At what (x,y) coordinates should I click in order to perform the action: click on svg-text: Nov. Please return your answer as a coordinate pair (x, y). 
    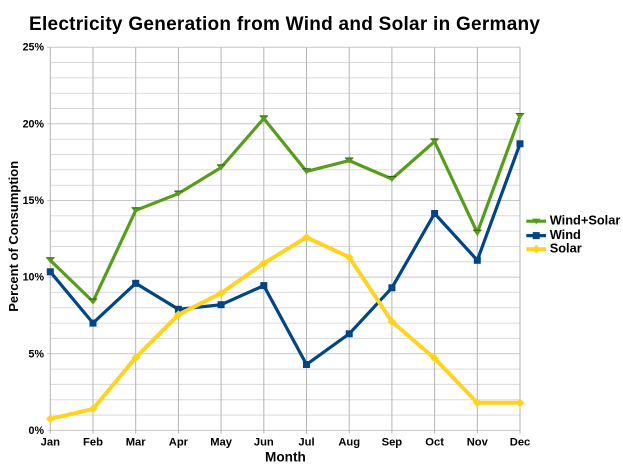
    Looking at the image, I should click on (478, 443).